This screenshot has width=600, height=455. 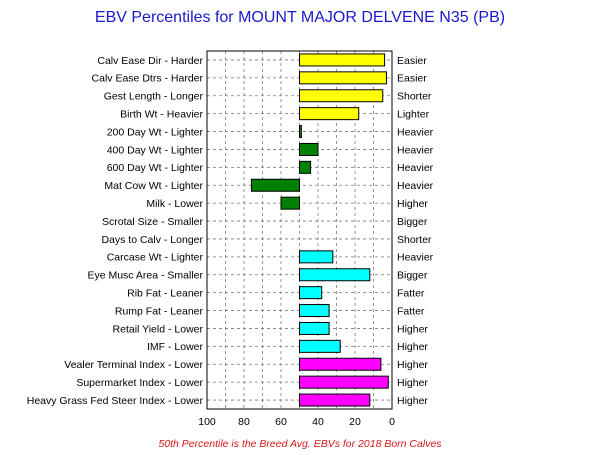 What do you see at coordinates (165, 293) in the screenshot?
I see `category-label-left: Rib Fat - Leaner` at bounding box center [165, 293].